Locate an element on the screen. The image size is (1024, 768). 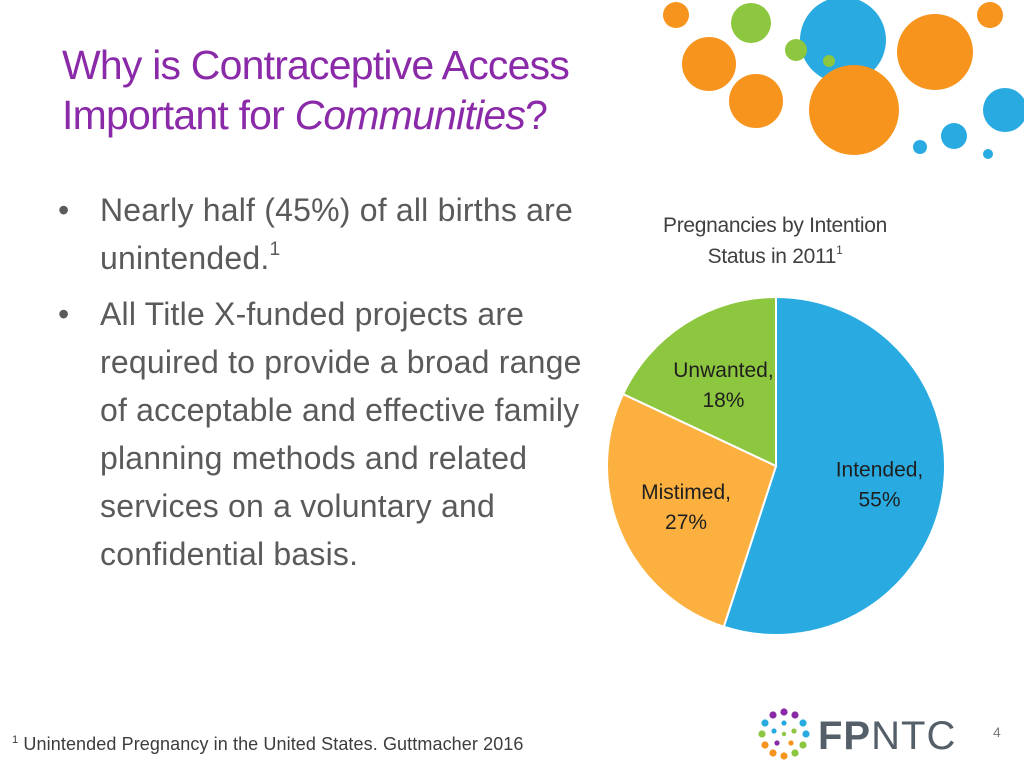
chart-title-text: Status in 2011 is located at coordinates (772, 256).